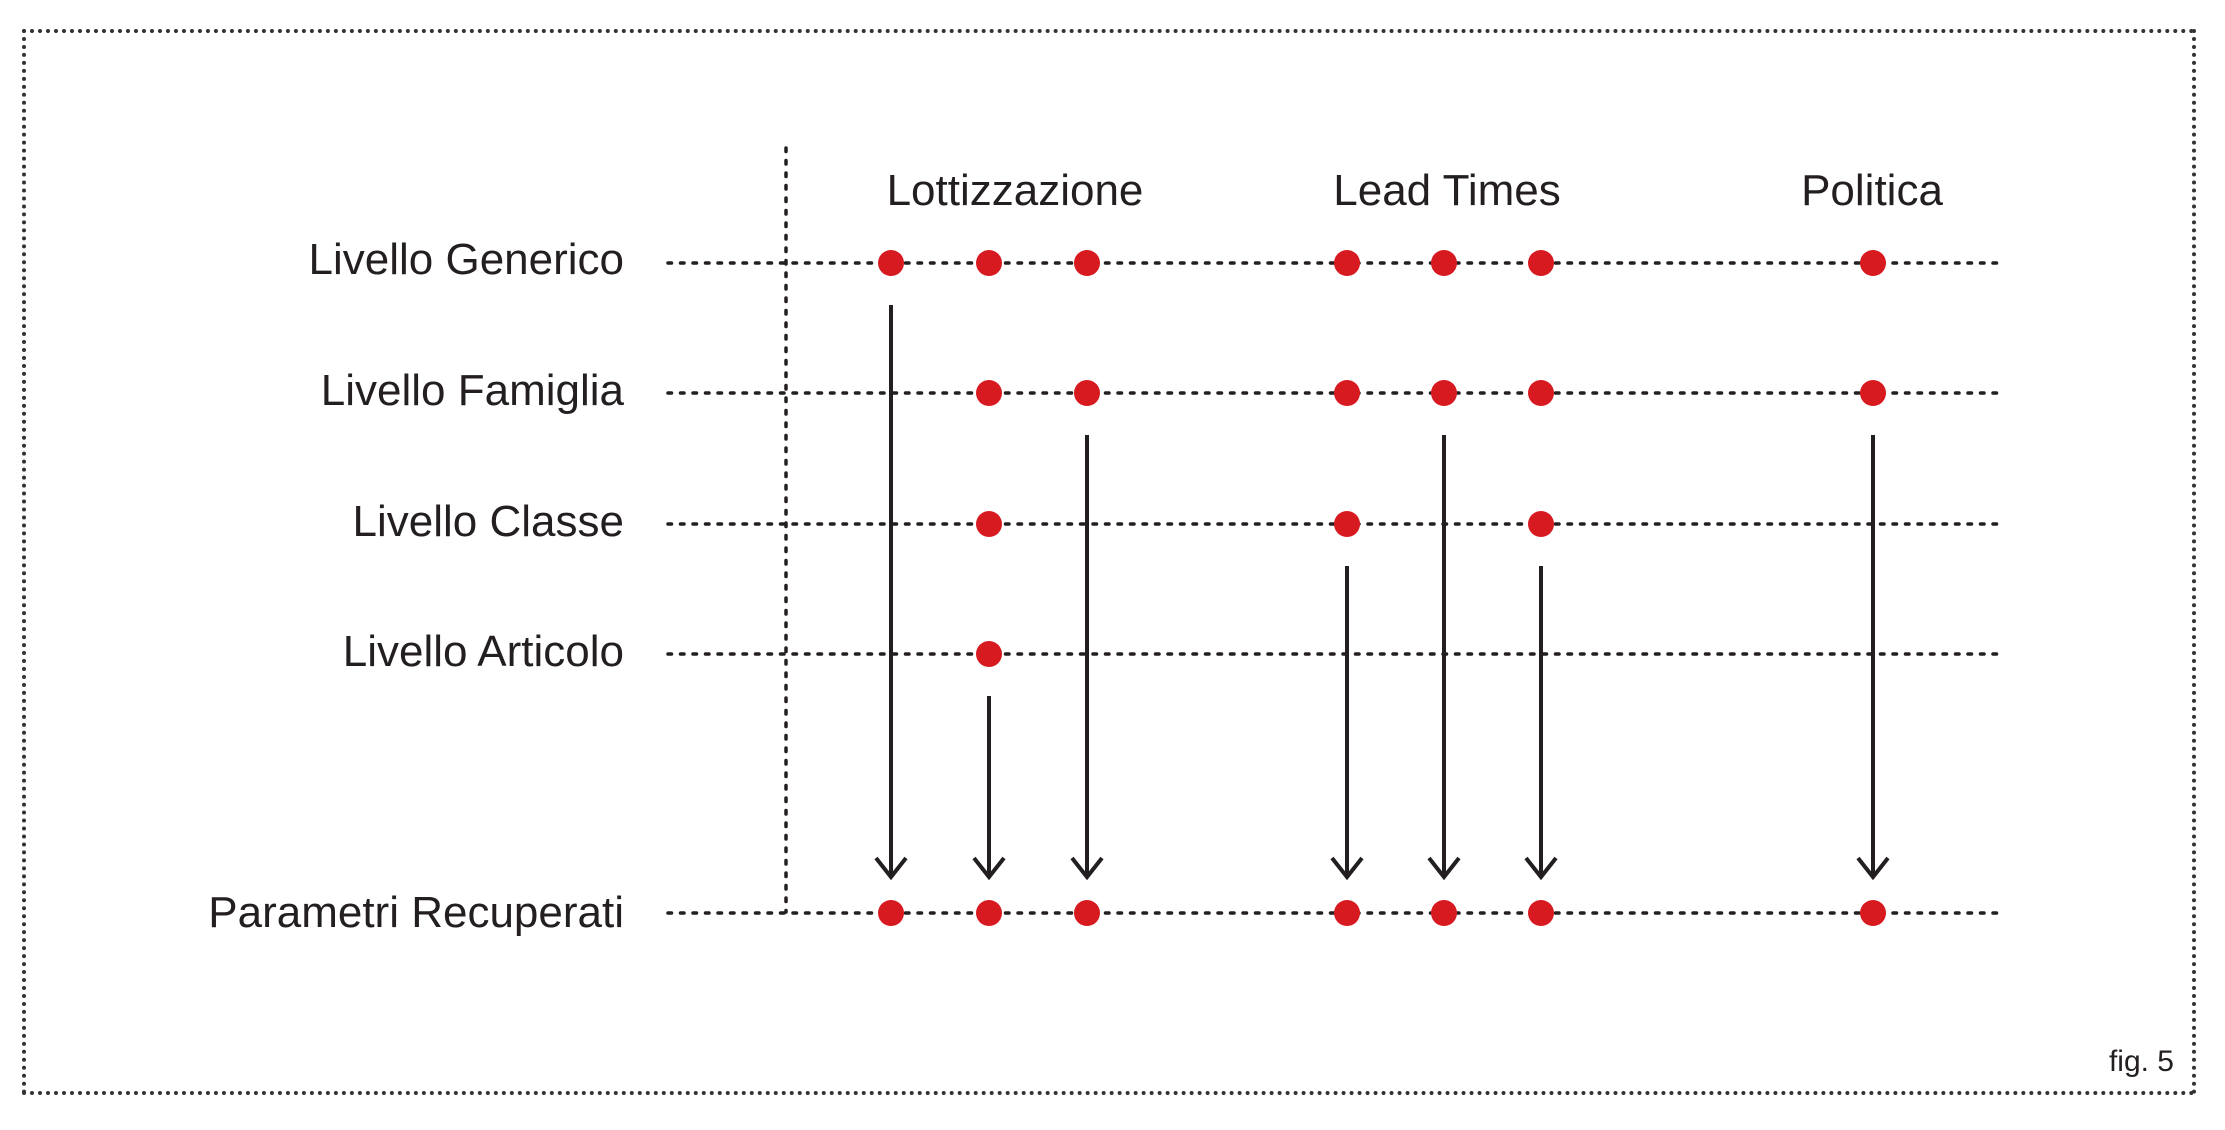 This screenshot has height=1130, width=2225. Describe the element at coordinates (467, 259) in the screenshot. I see `row-label-generico: Livello Generico` at that location.